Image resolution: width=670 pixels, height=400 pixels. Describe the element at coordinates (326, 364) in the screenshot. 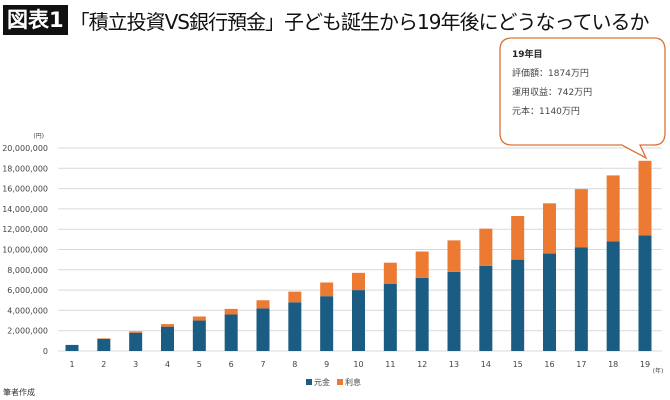

I see `x-tick-label: 9` at that location.